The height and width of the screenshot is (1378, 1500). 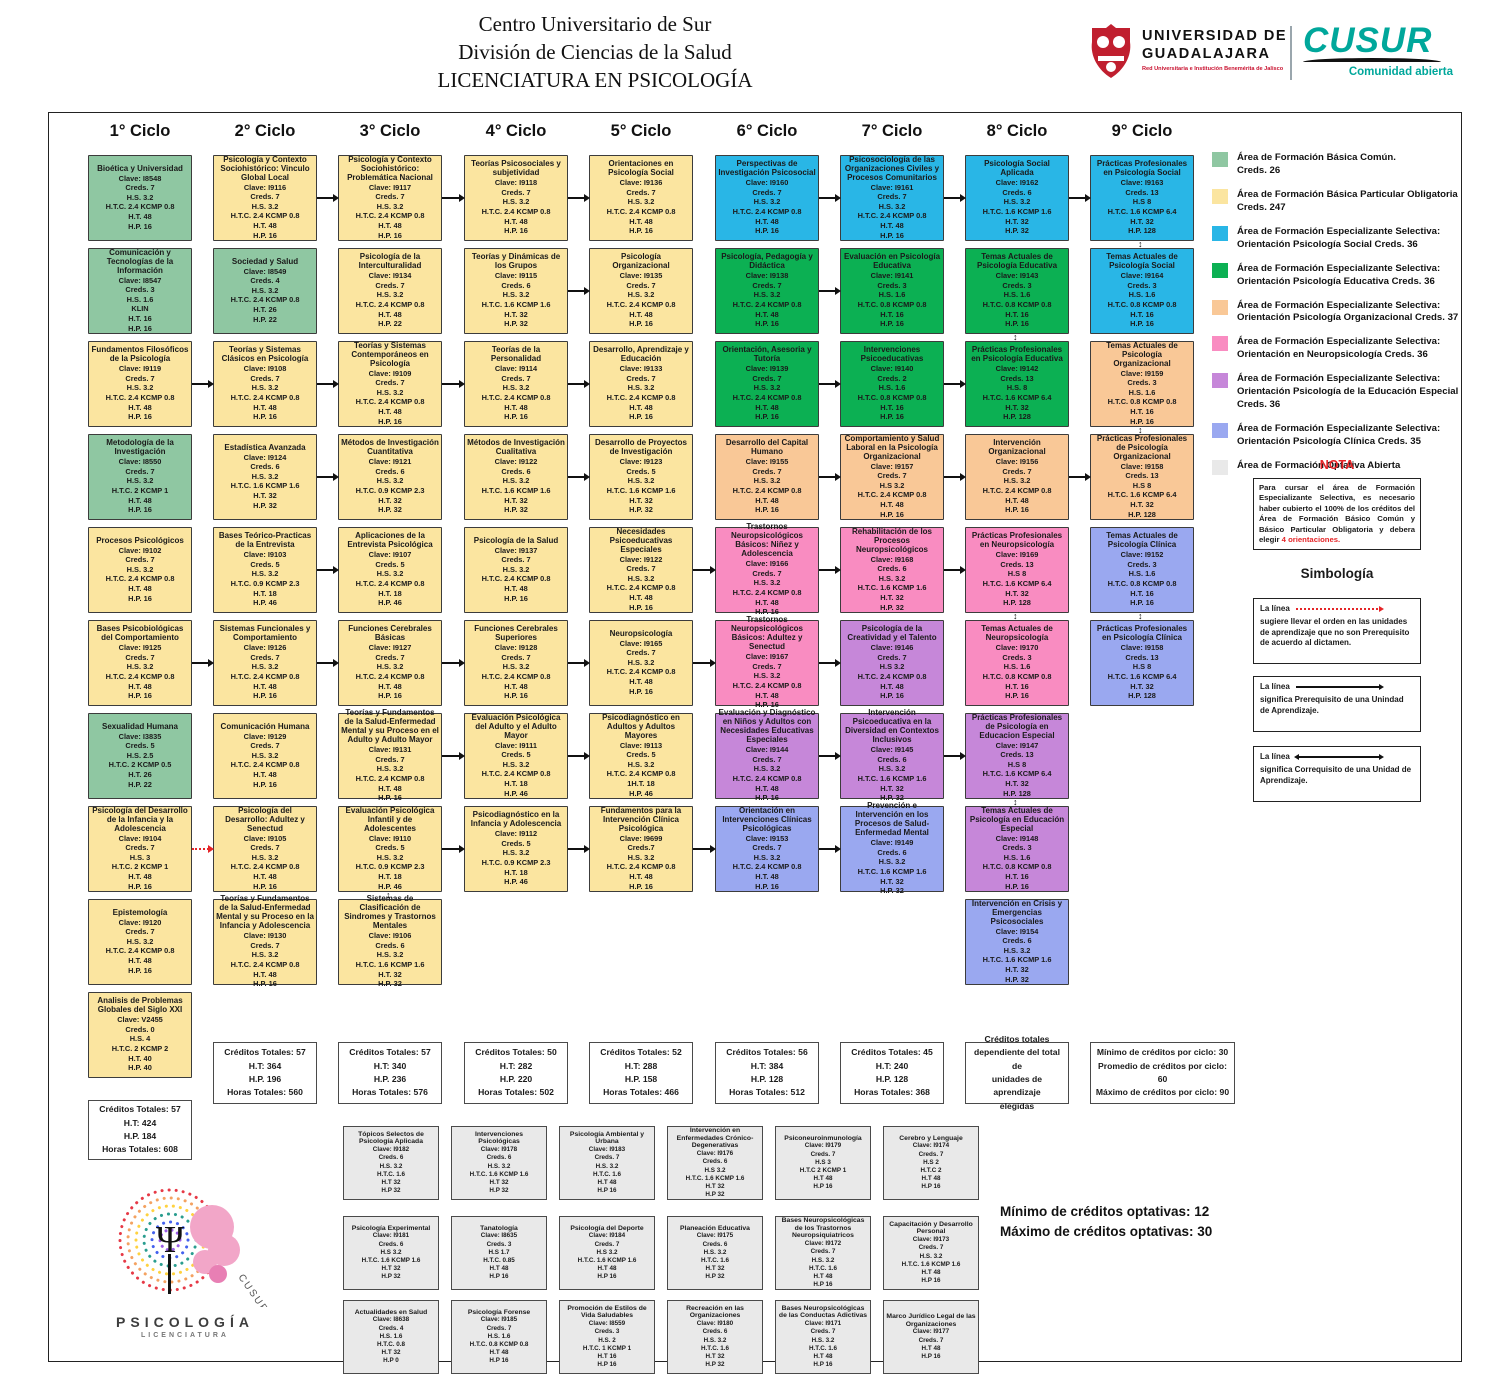 What do you see at coordinates (140, 309) in the screenshot?
I see `course-detail: KLIN` at bounding box center [140, 309].